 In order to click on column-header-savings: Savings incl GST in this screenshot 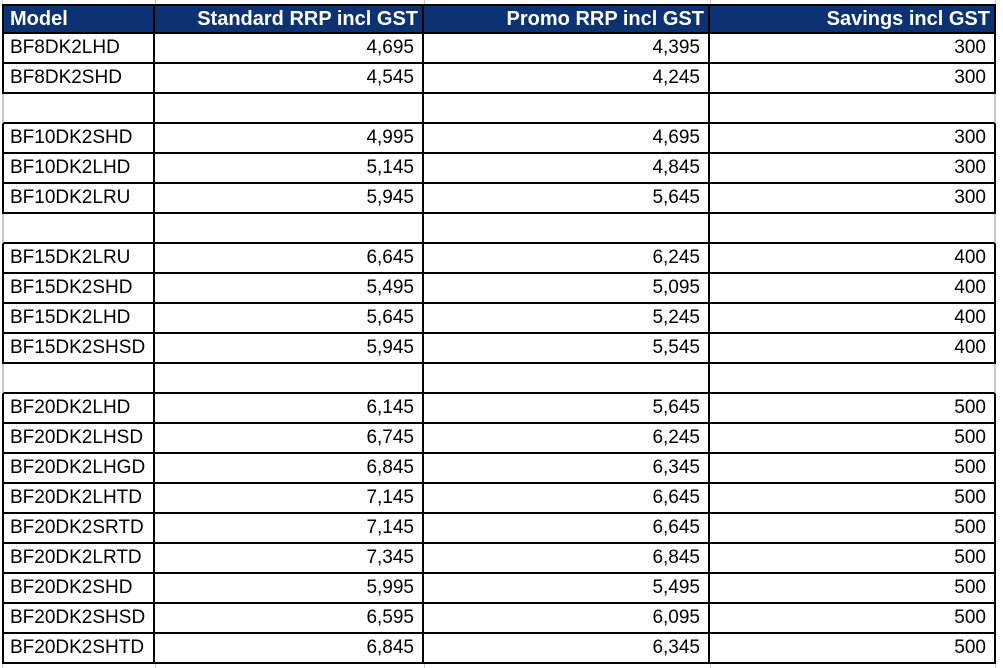, I will do `click(853, 19)`.